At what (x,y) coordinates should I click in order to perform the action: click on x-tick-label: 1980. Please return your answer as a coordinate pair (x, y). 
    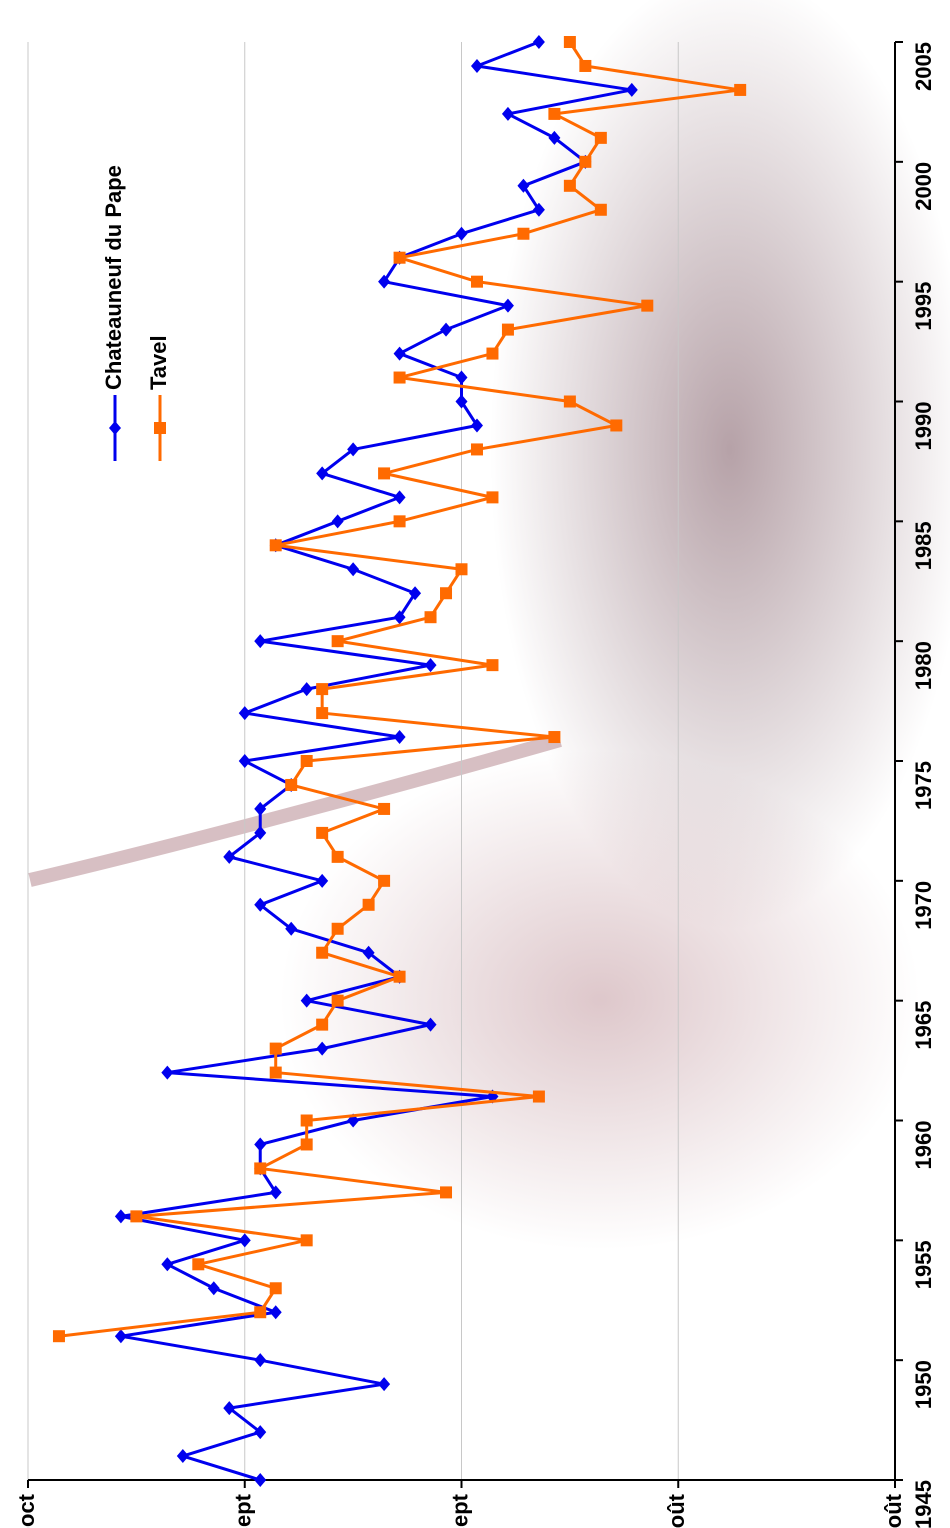
    Looking at the image, I should click on (923, 665).